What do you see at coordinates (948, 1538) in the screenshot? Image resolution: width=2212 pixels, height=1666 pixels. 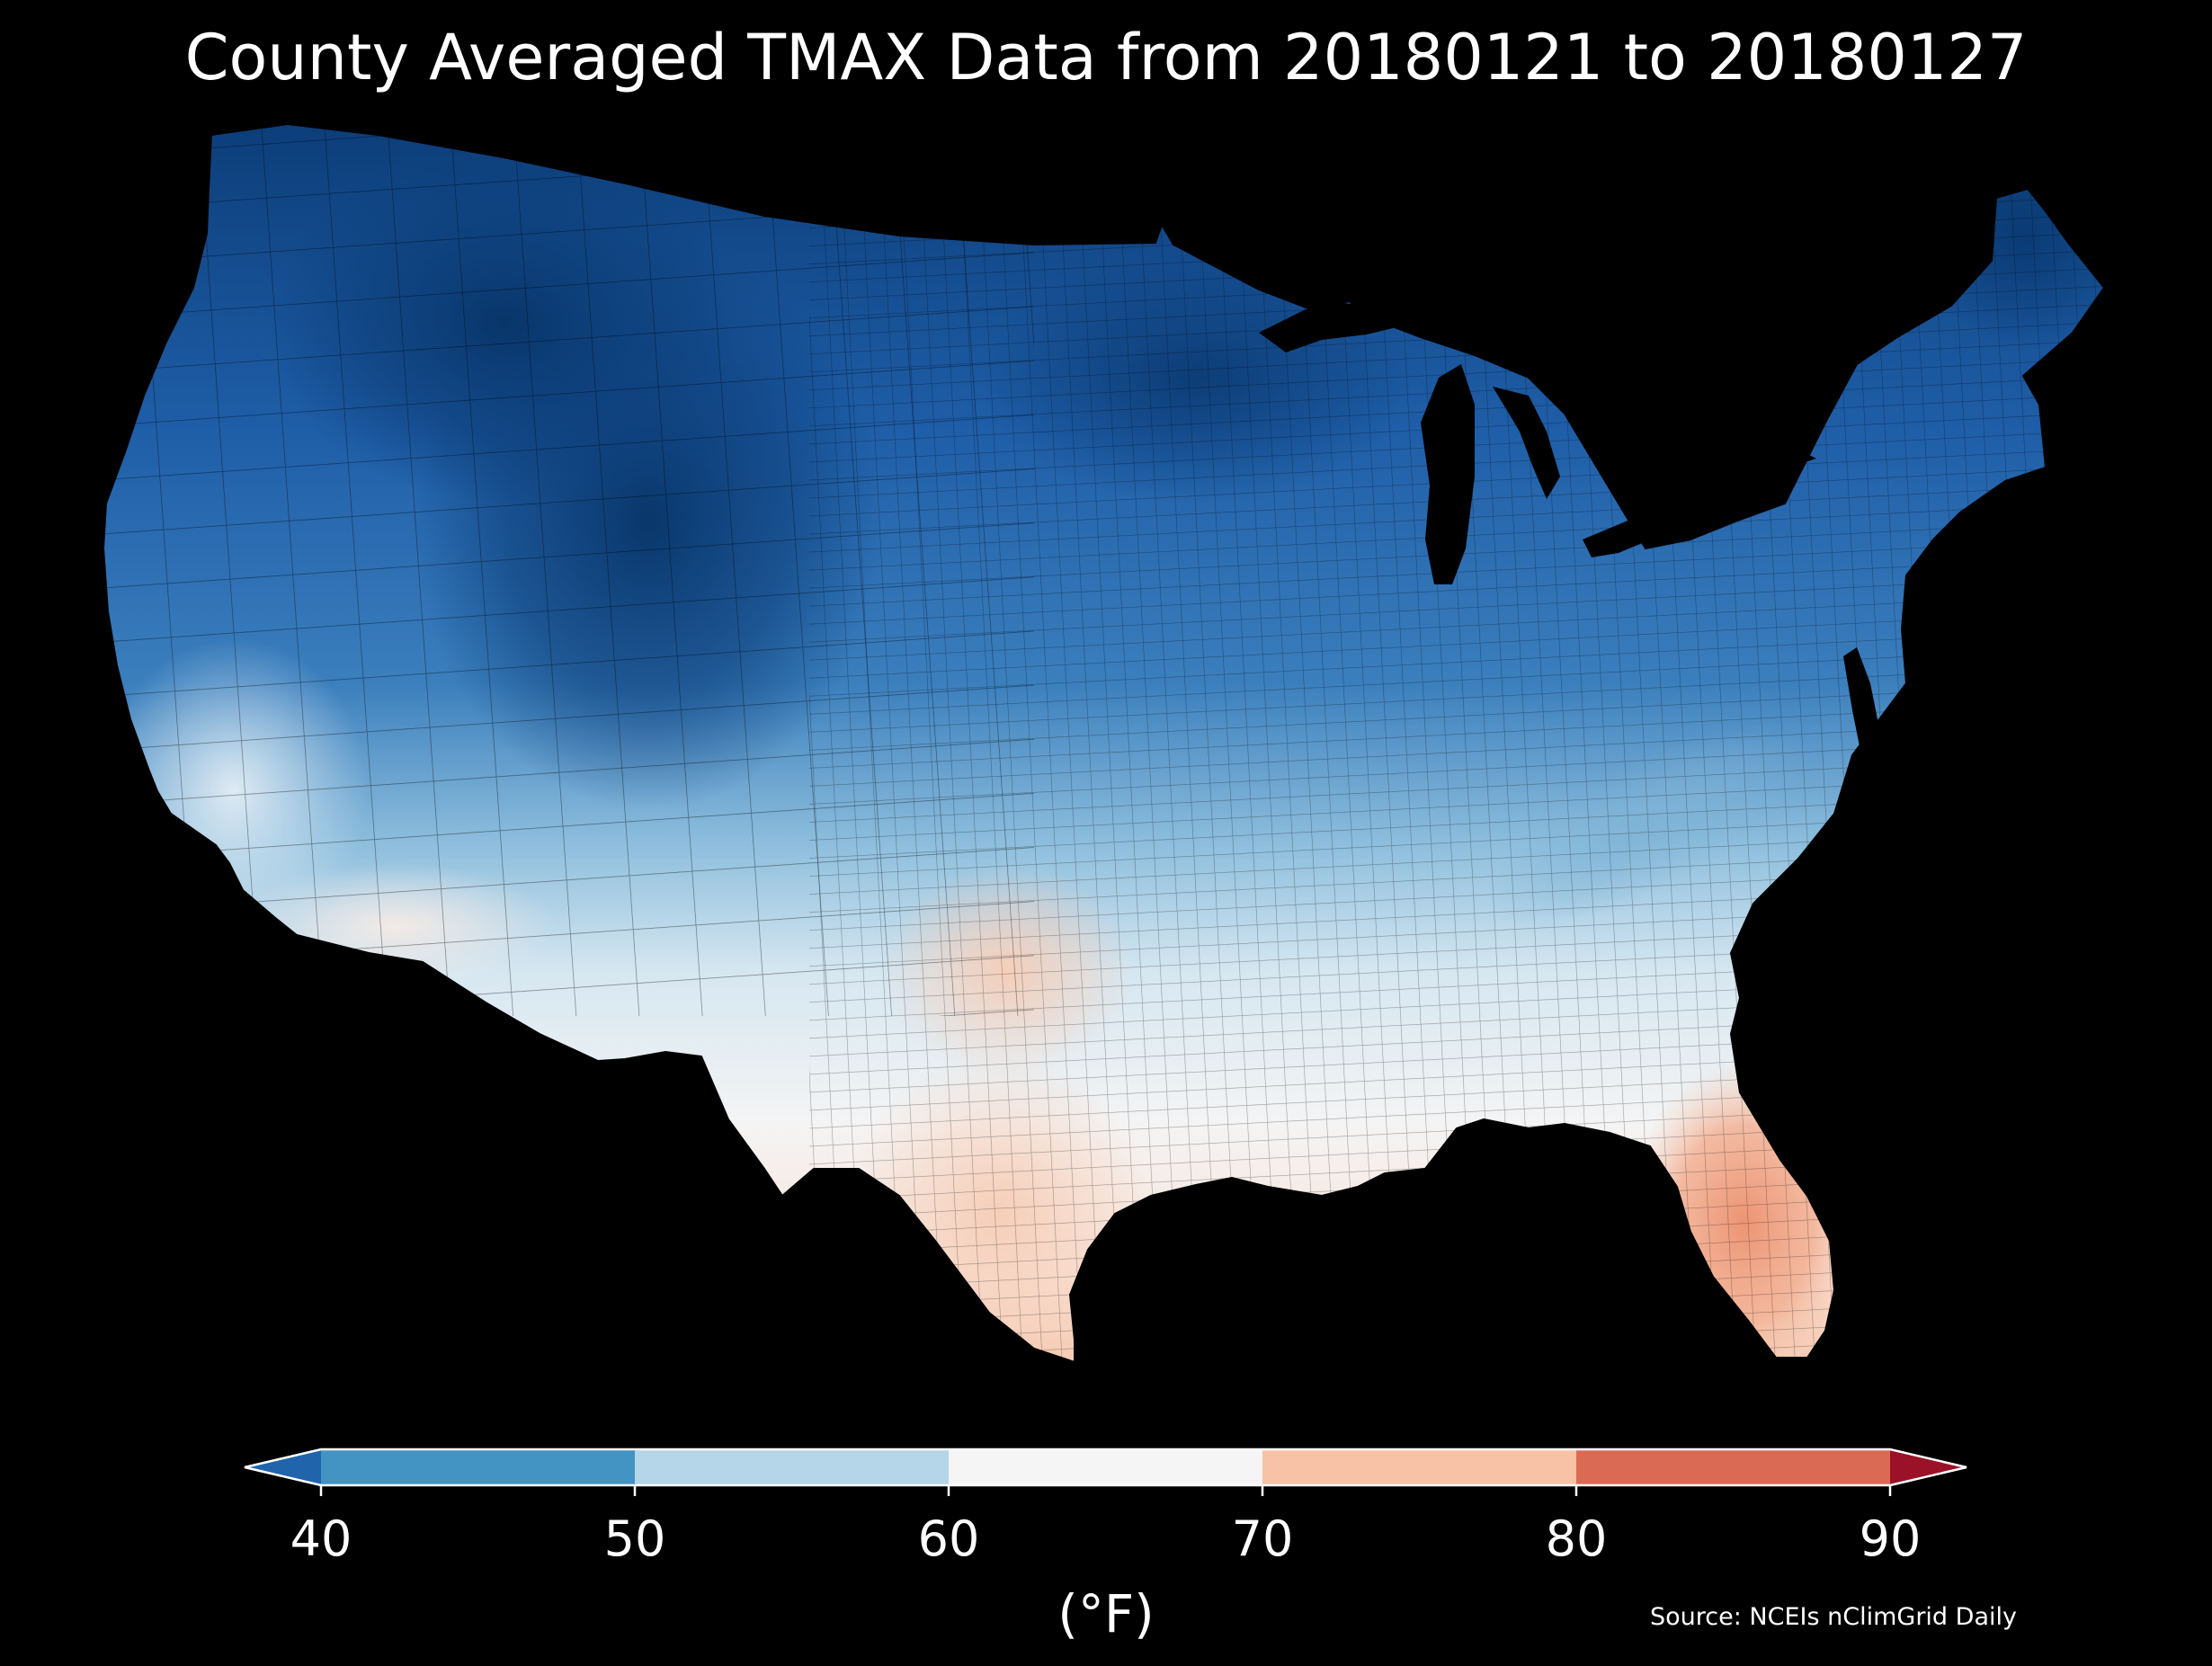 I see `colorbar-tick-60: 60` at bounding box center [948, 1538].